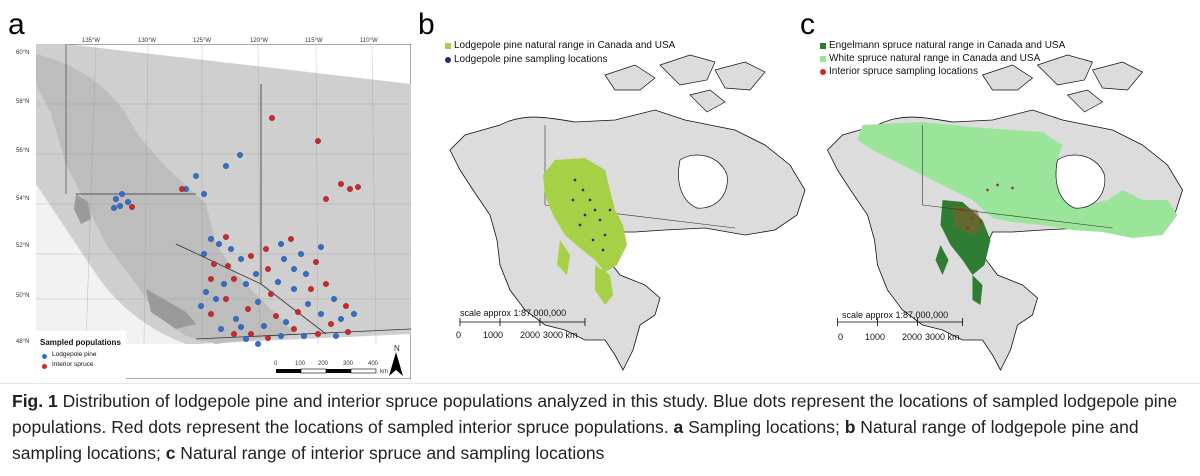 The image size is (1200, 476). Describe the element at coordinates (823, 46) in the screenshot. I see `legend-swatch-engelmann` at that location.